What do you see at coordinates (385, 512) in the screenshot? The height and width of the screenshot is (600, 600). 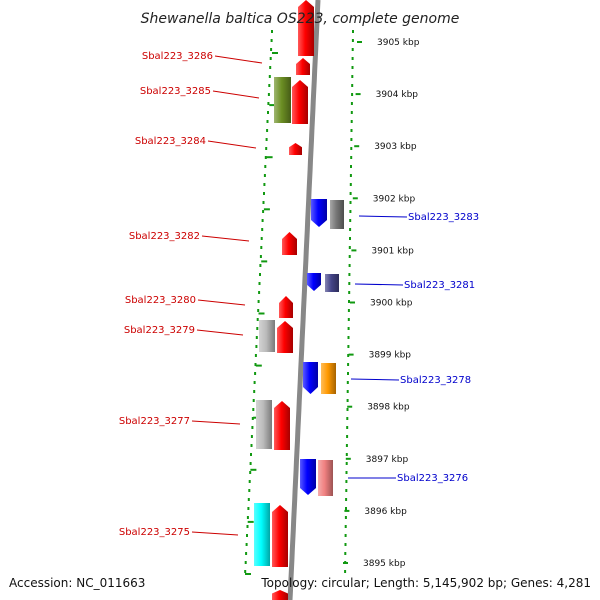 I see `tick-label: 3896 kbp` at bounding box center [385, 512].